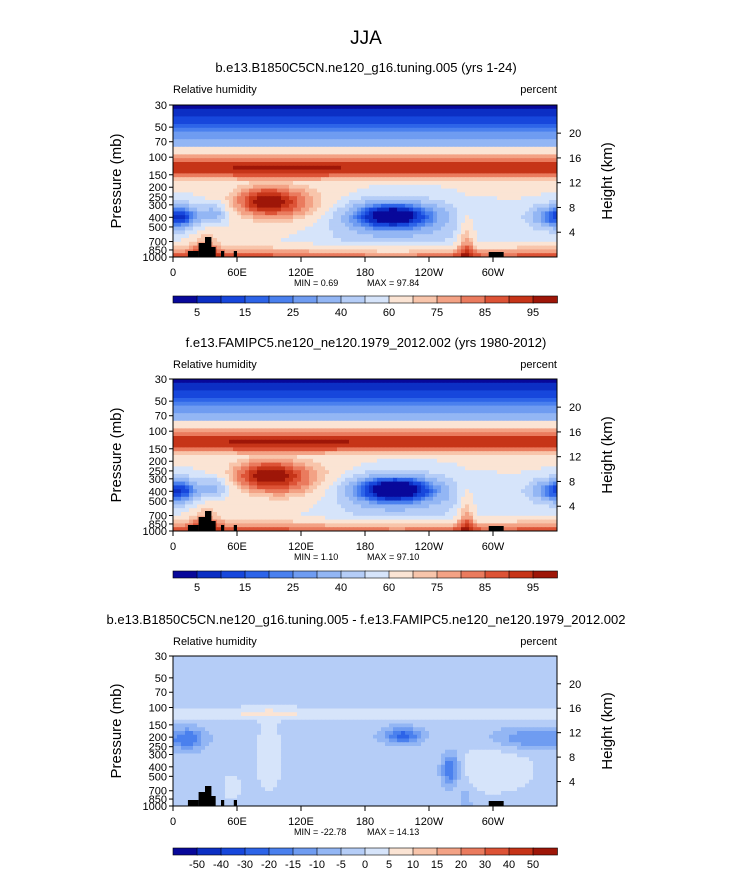  What do you see at coordinates (365, 865) in the screenshot?
I see `colorbar-label: 0` at bounding box center [365, 865].